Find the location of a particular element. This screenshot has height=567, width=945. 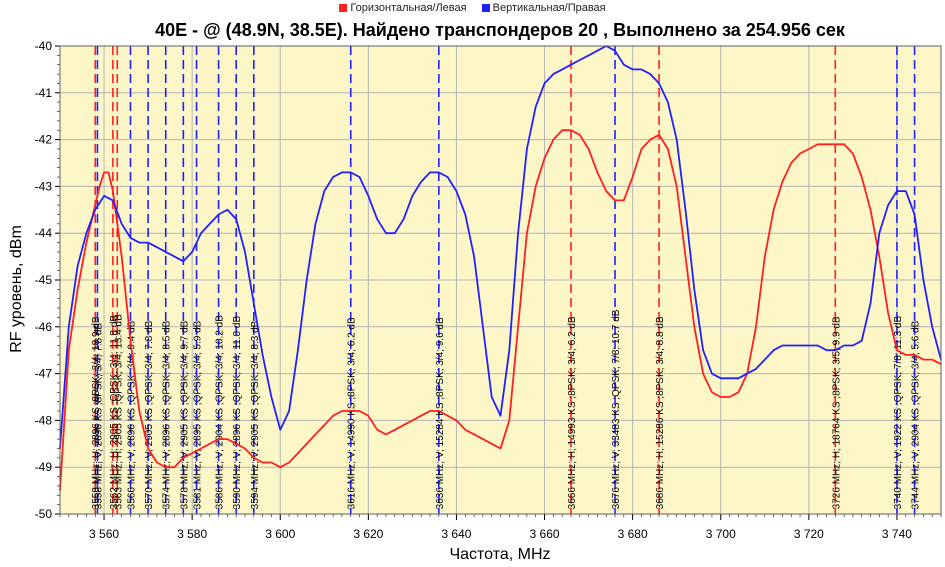

transponder-label: 3590 MHz; V; 2896 KS ;QPSK; 3/4; 11.0 dB is located at coordinates (237, 413).